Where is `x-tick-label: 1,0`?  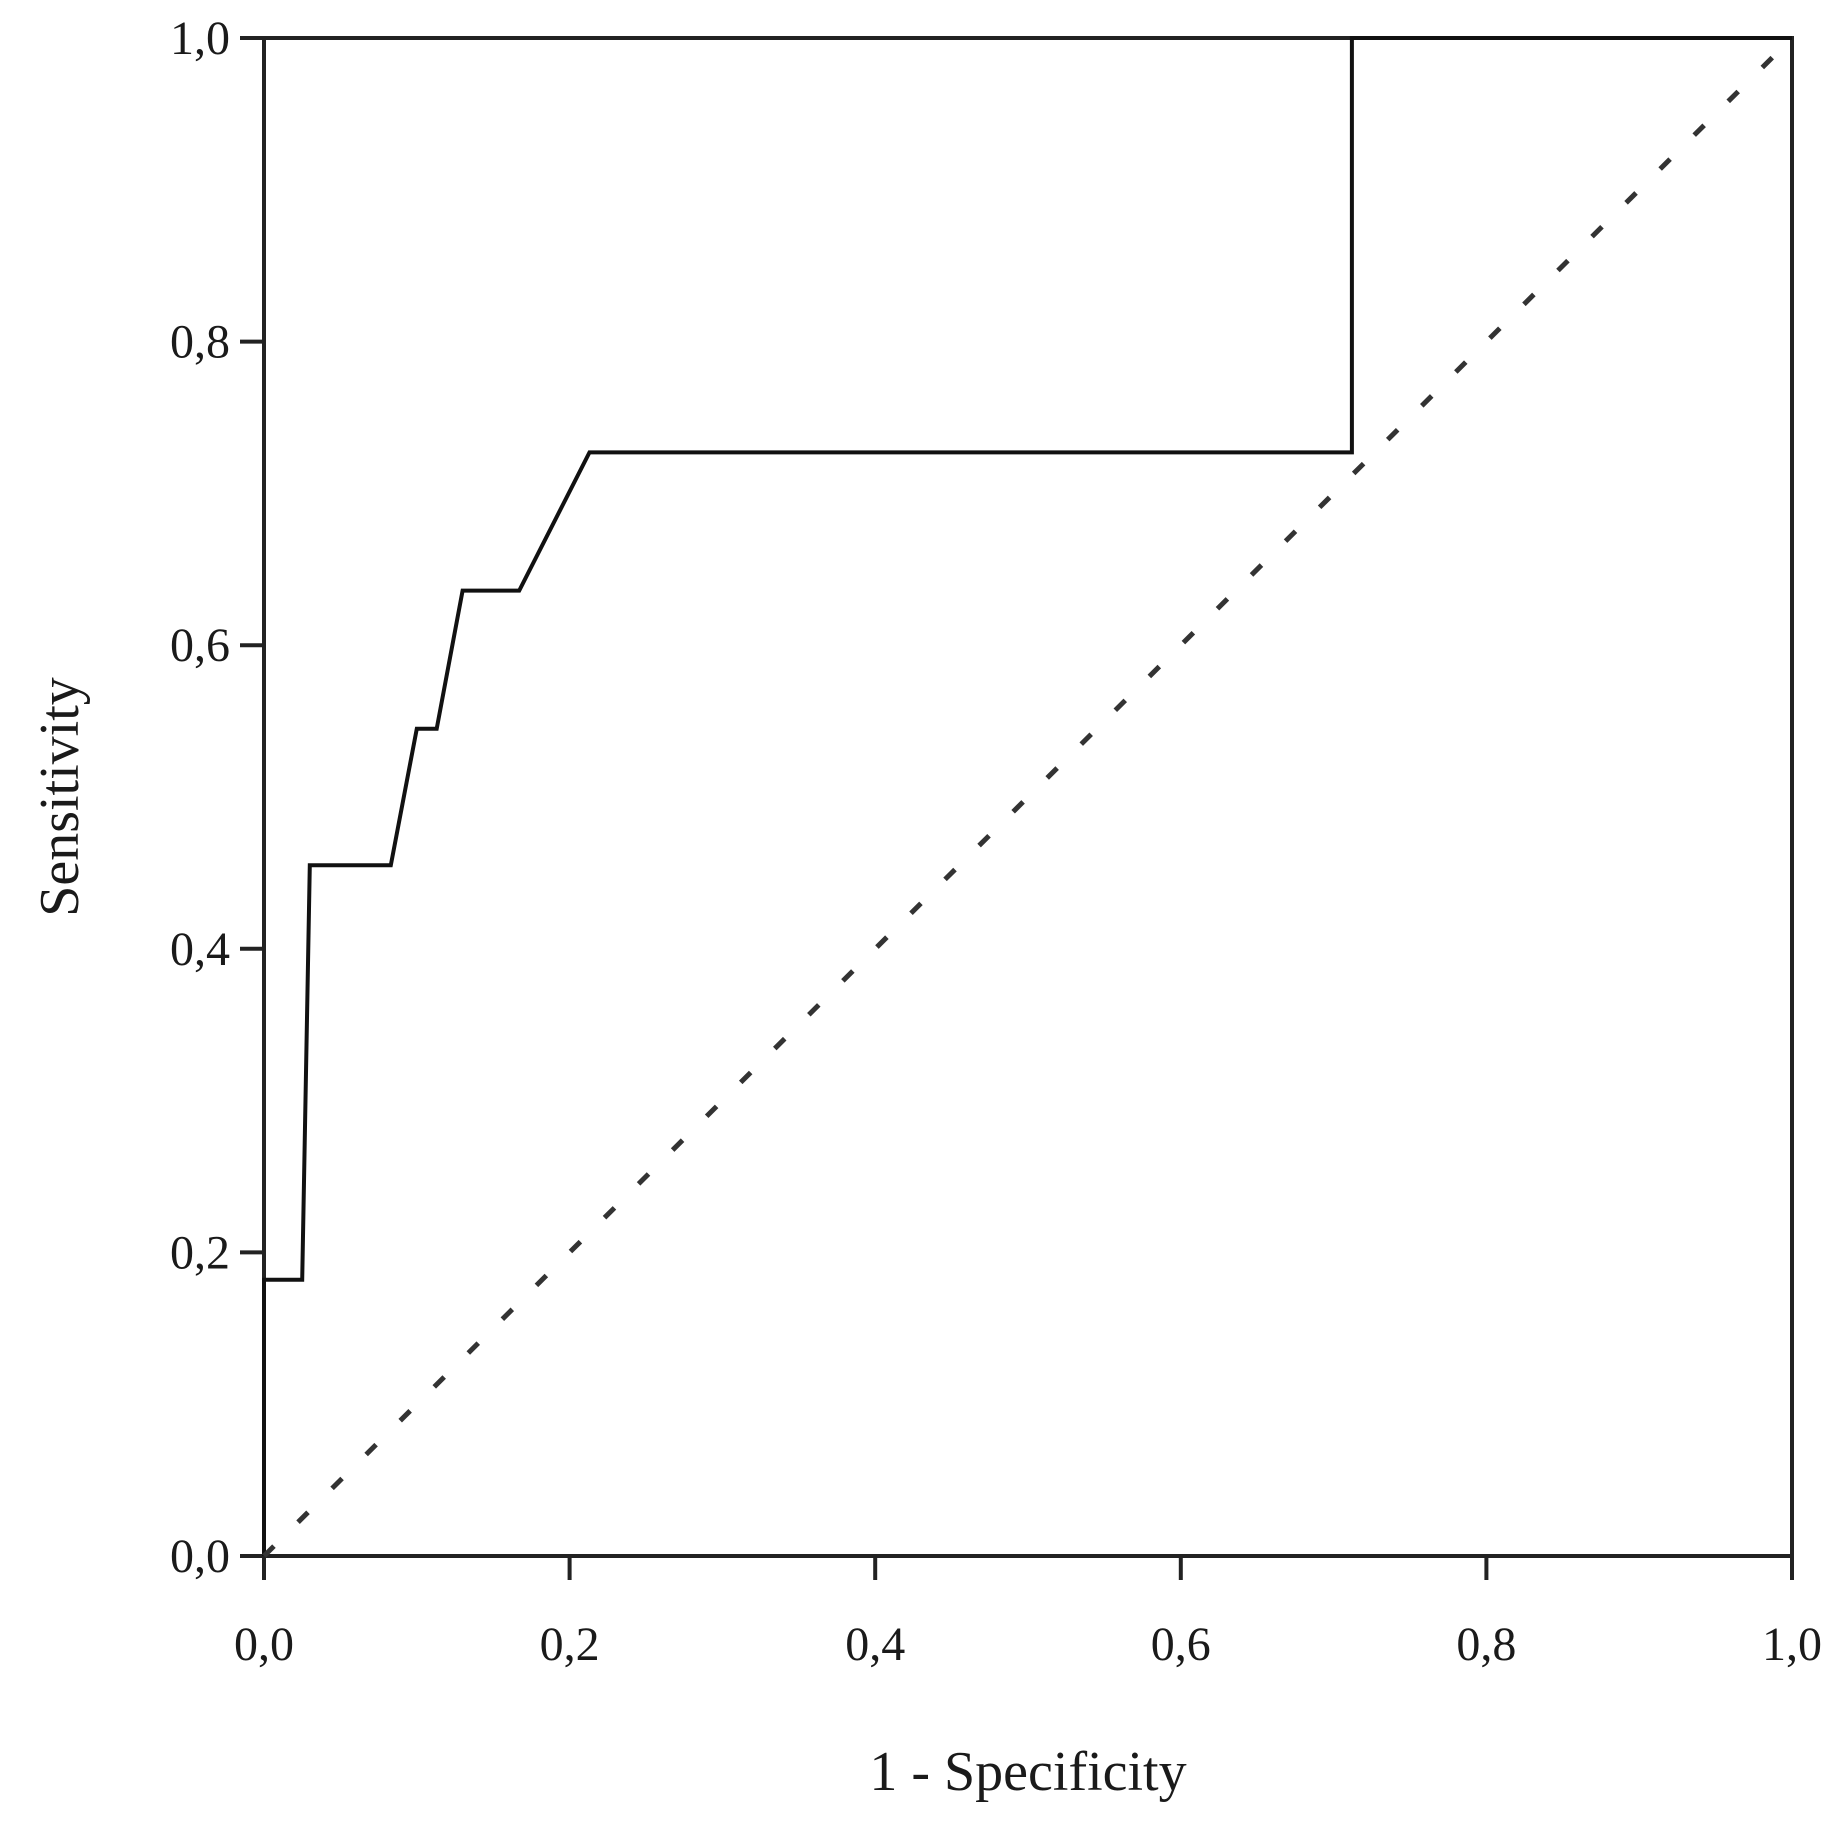
x-tick-label: 1,0 is located at coordinates (1792, 1644).